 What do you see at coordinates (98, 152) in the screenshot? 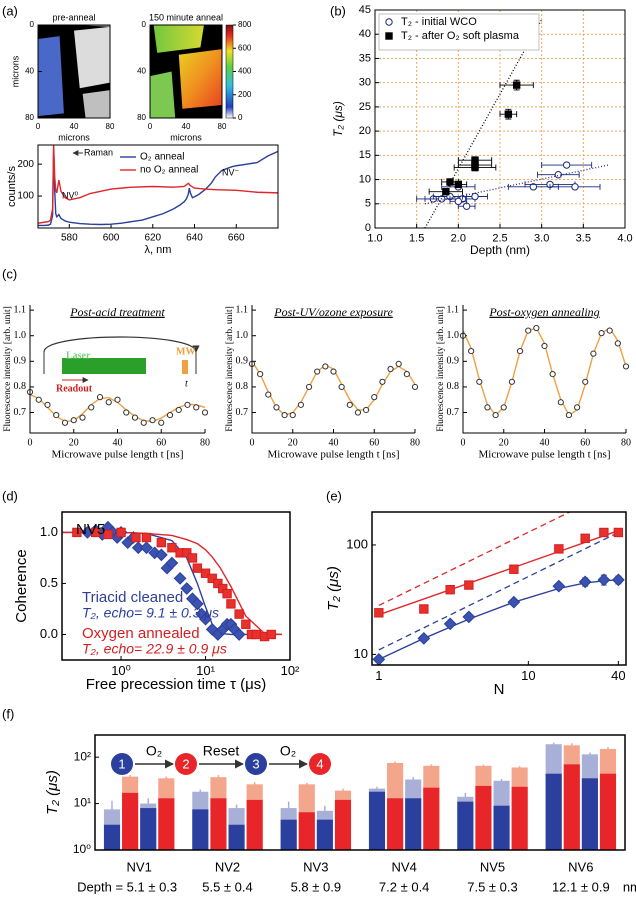
I see `annotation: Raman` at bounding box center [98, 152].